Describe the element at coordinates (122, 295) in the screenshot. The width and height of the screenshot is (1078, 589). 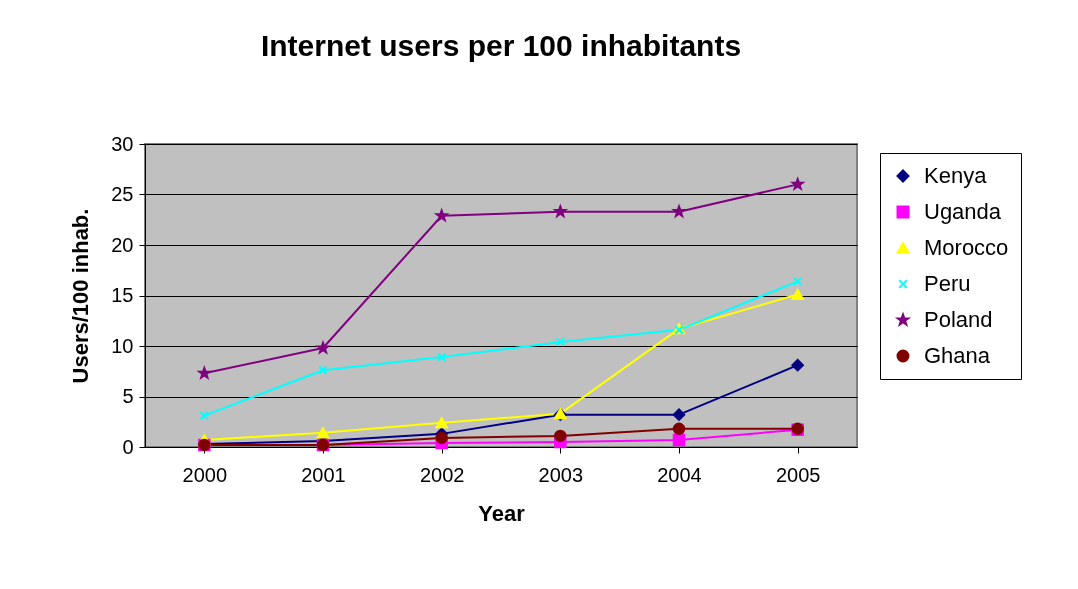
I see `y-tick-label: 15` at that location.